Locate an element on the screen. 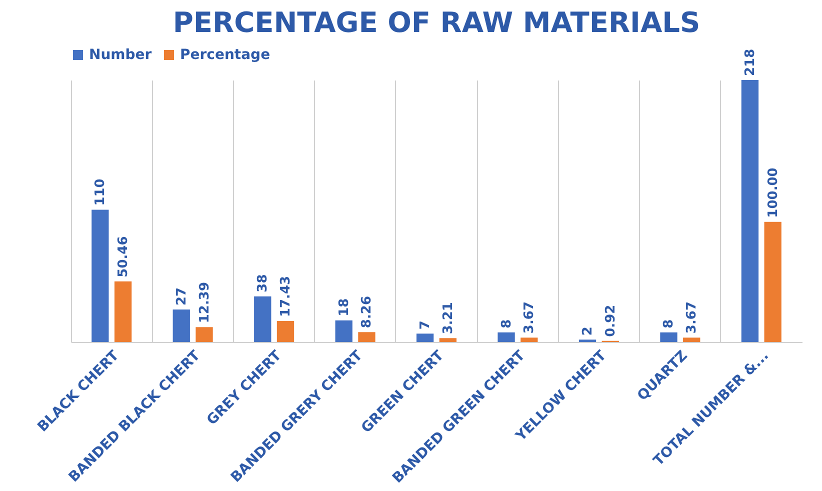 Image resolution: width=822 pixels, height=491 pixels. data-label: 110 is located at coordinates (100, 192).